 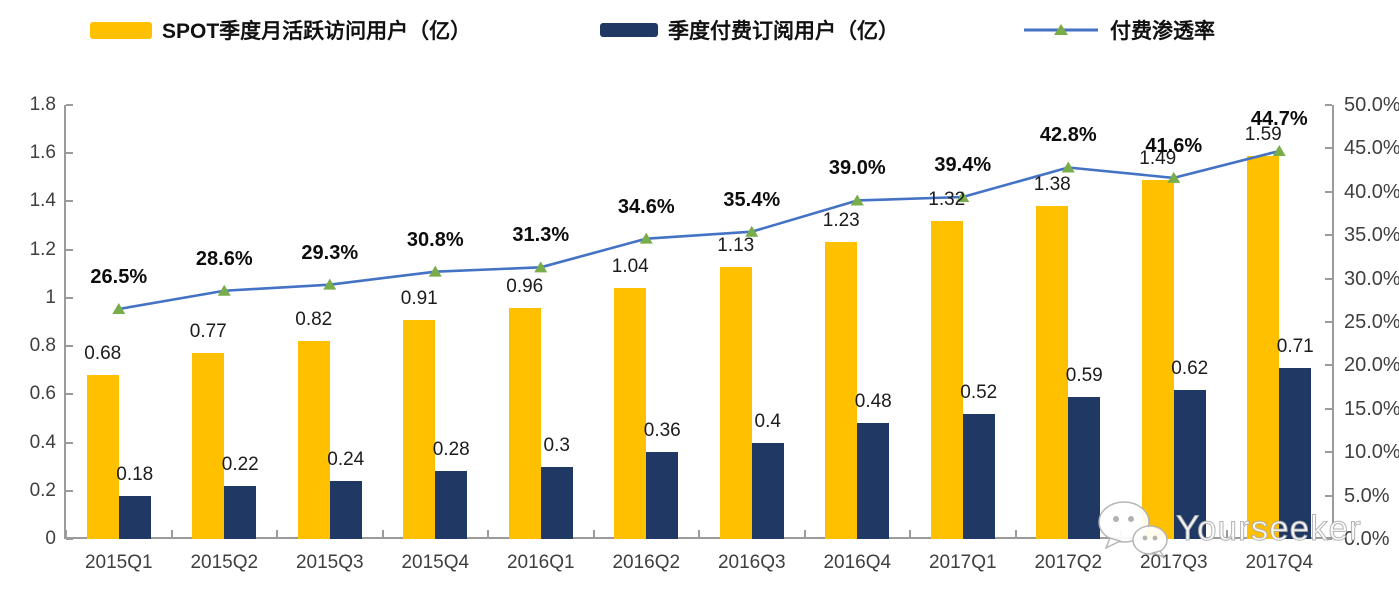 I want to click on right-axis-line, so click(x=1333, y=322).